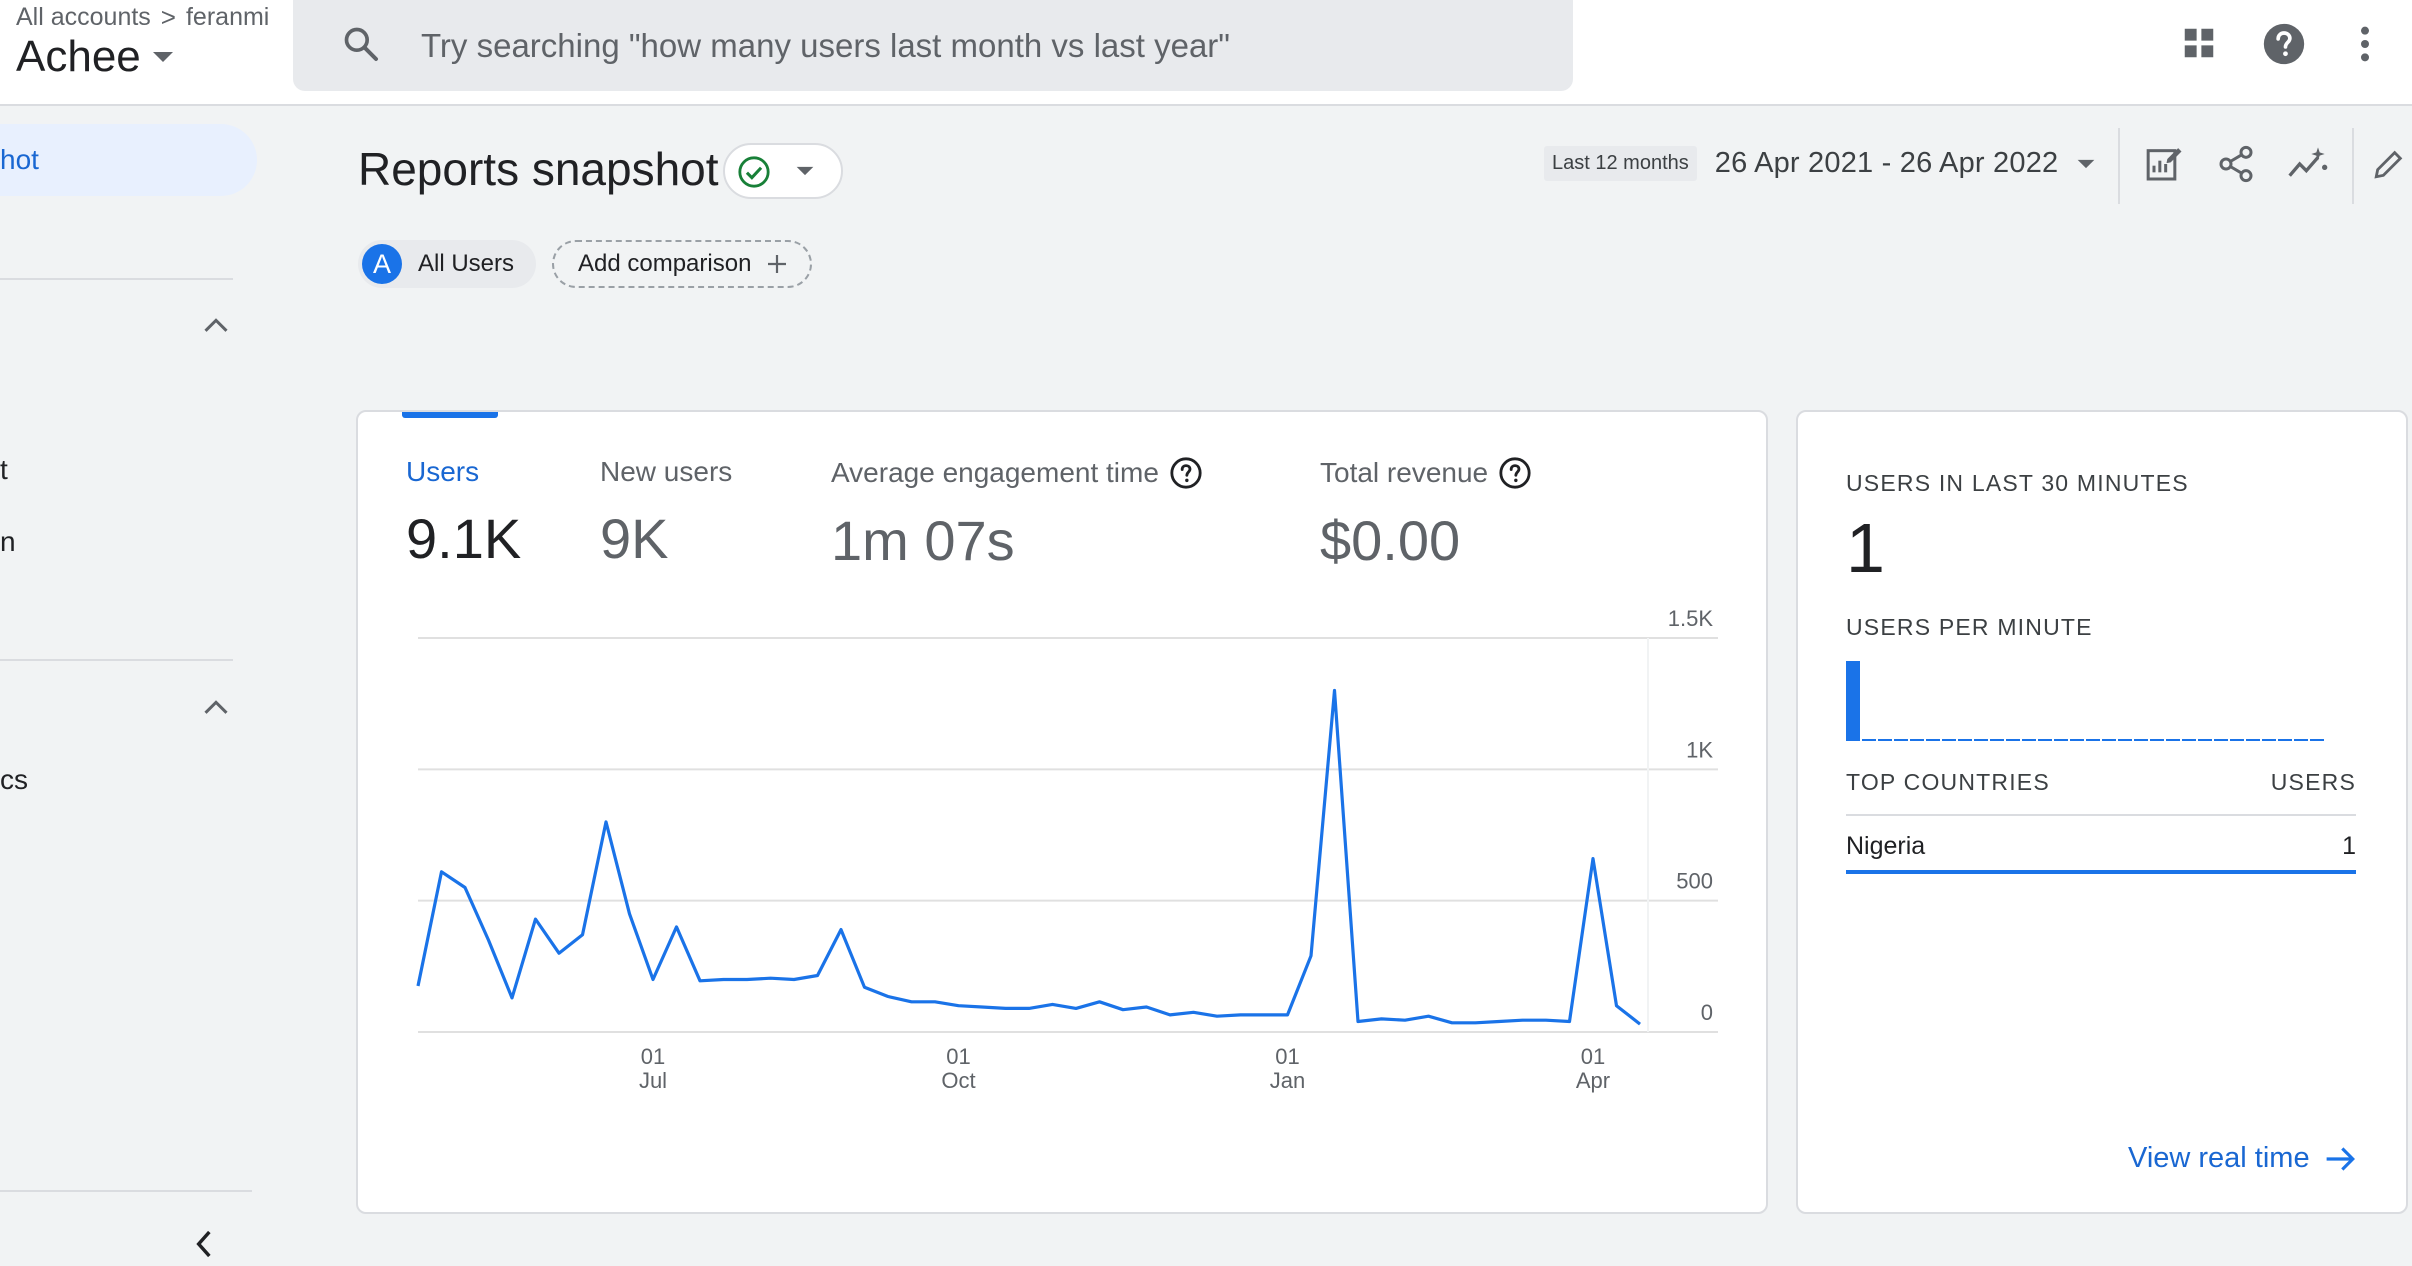  Describe the element at coordinates (361, 44) in the screenshot. I see `search-icon` at that location.